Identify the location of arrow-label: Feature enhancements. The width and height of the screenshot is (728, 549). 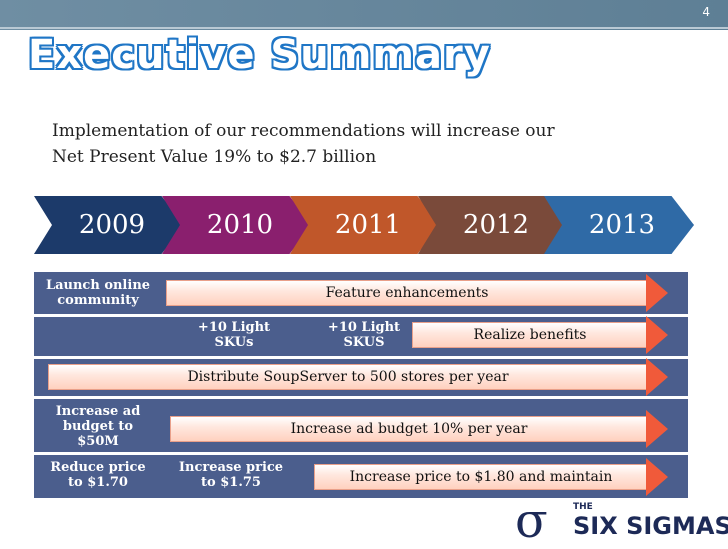
(407, 293).